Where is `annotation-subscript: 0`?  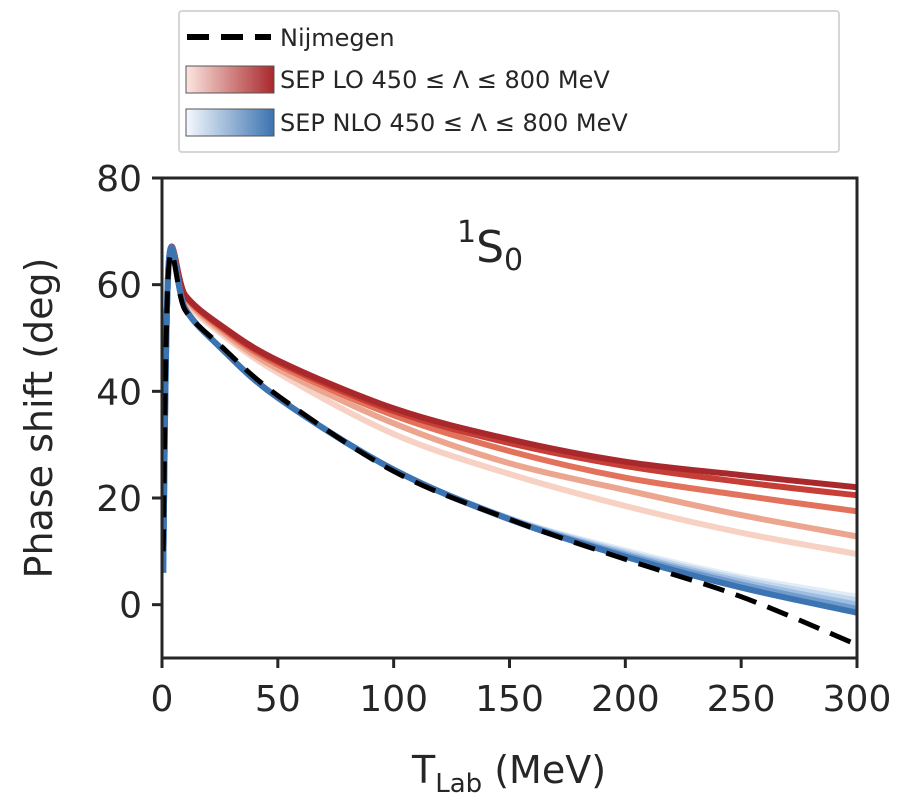
annotation-subscript: 0 is located at coordinates (513, 260).